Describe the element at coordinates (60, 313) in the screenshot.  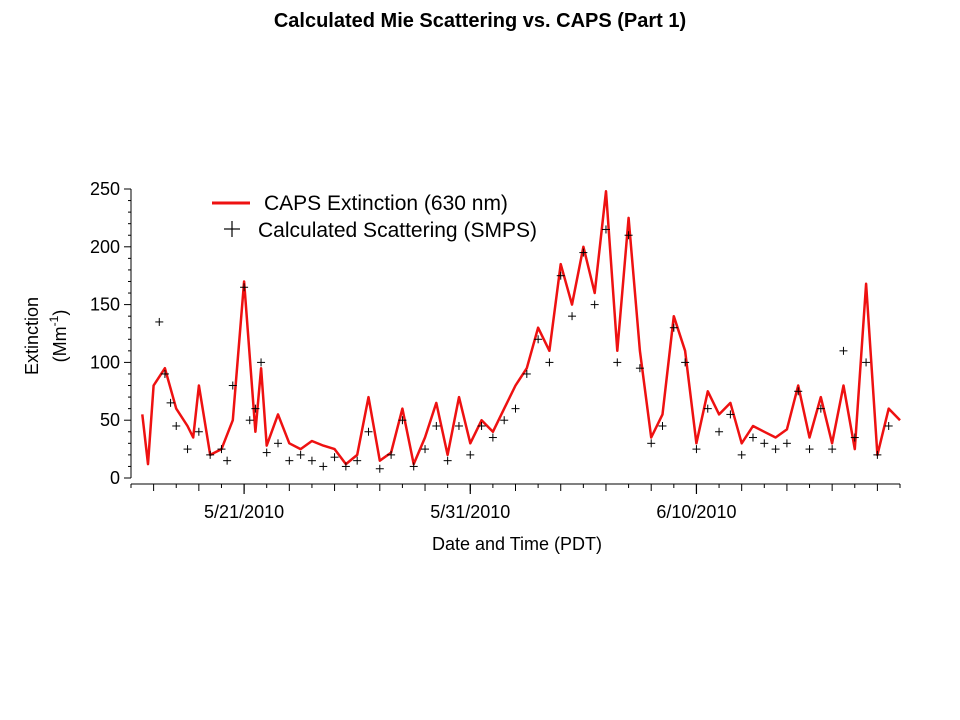
I see `y-axis-unit-close: )` at that location.